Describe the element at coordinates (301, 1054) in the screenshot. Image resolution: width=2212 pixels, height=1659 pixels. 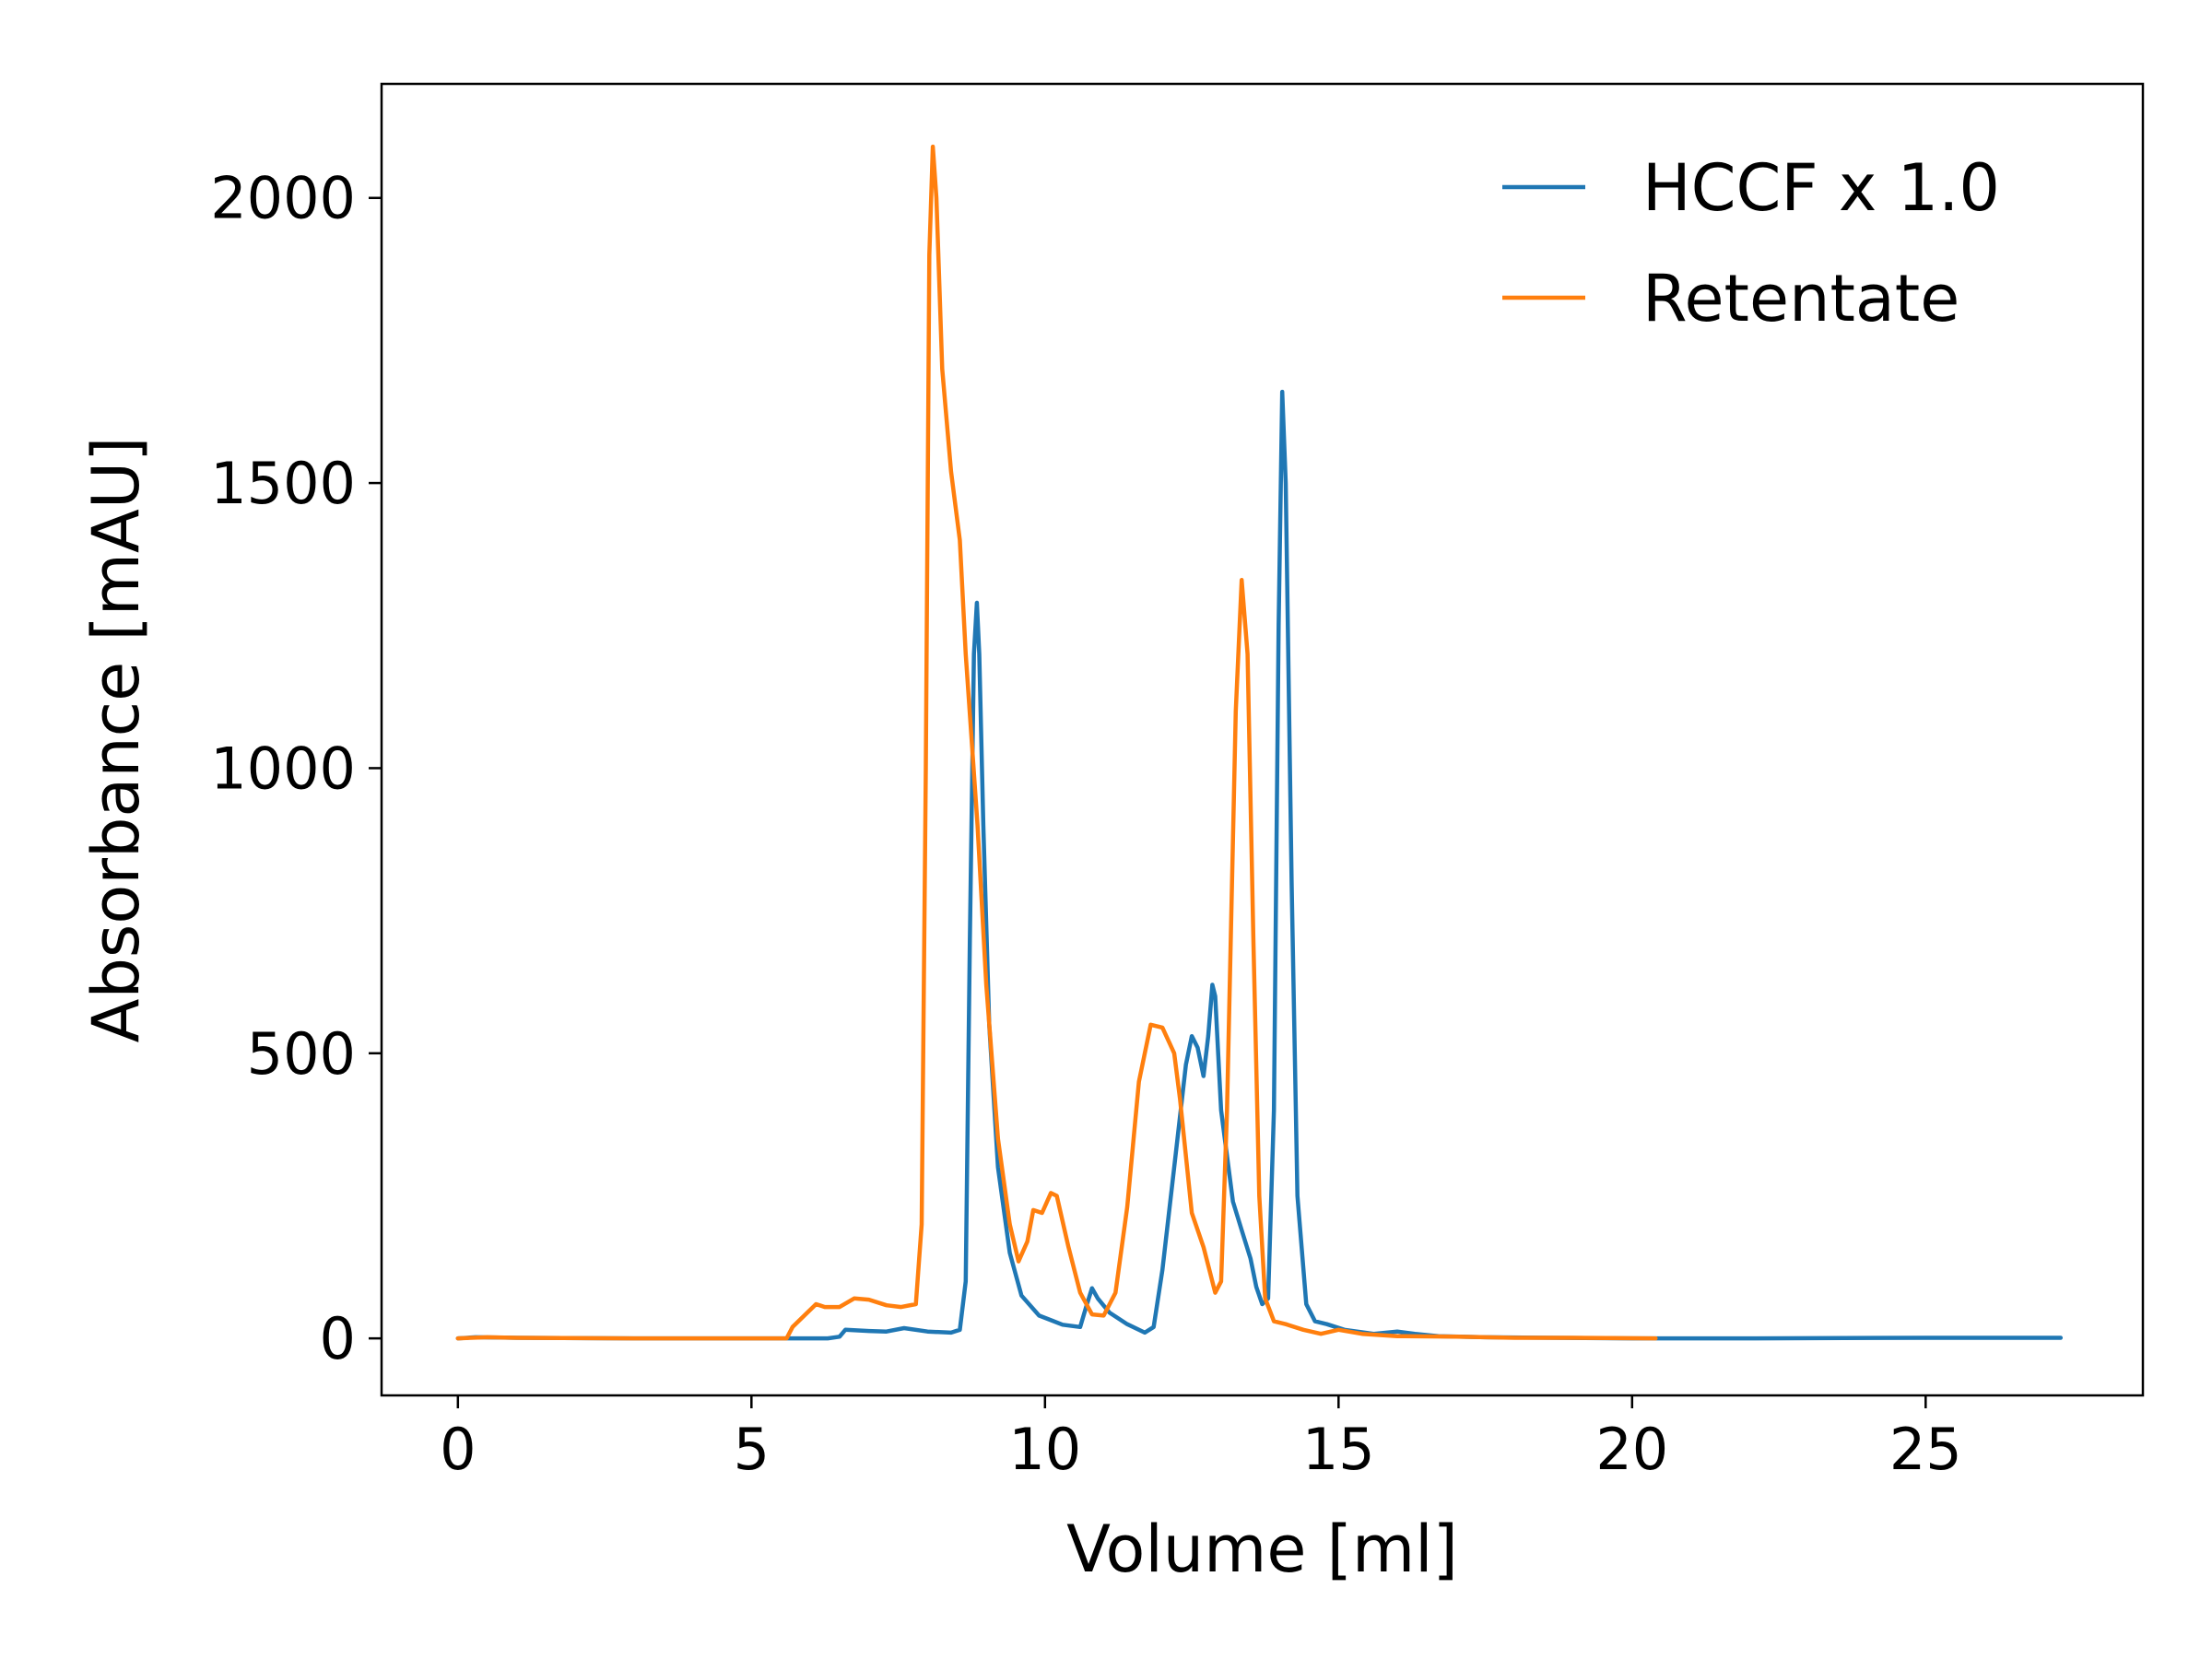
I see `y-tick-label: 500` at that location.